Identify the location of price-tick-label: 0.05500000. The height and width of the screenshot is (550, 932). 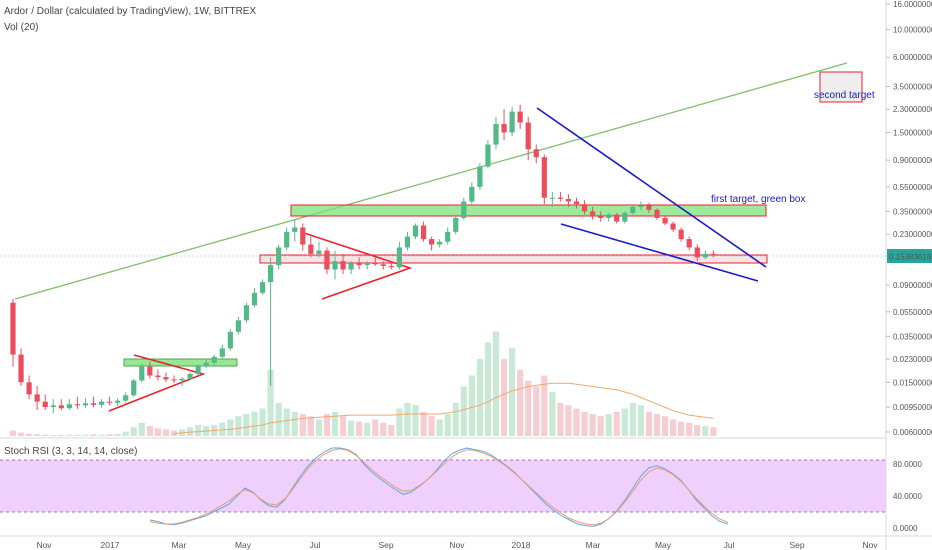
(912, 312).